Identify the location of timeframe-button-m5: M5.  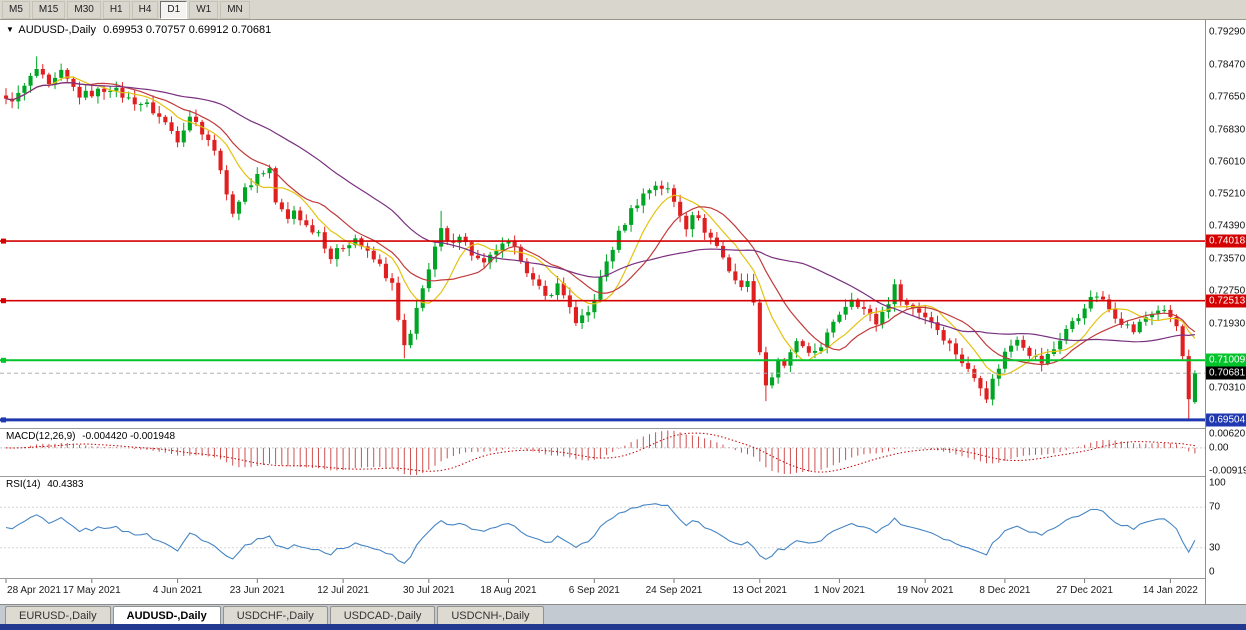
(16, 9).